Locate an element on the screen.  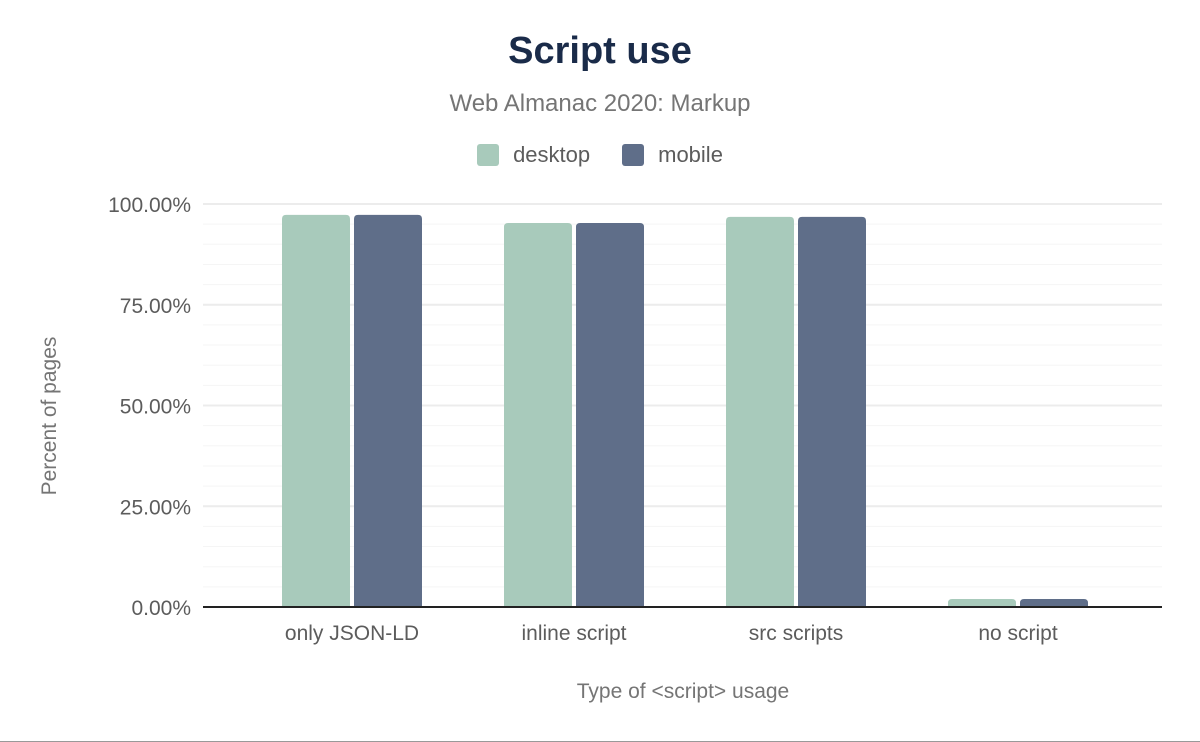
y-tick-label: 100.00% is located at coordinates (149, 205).